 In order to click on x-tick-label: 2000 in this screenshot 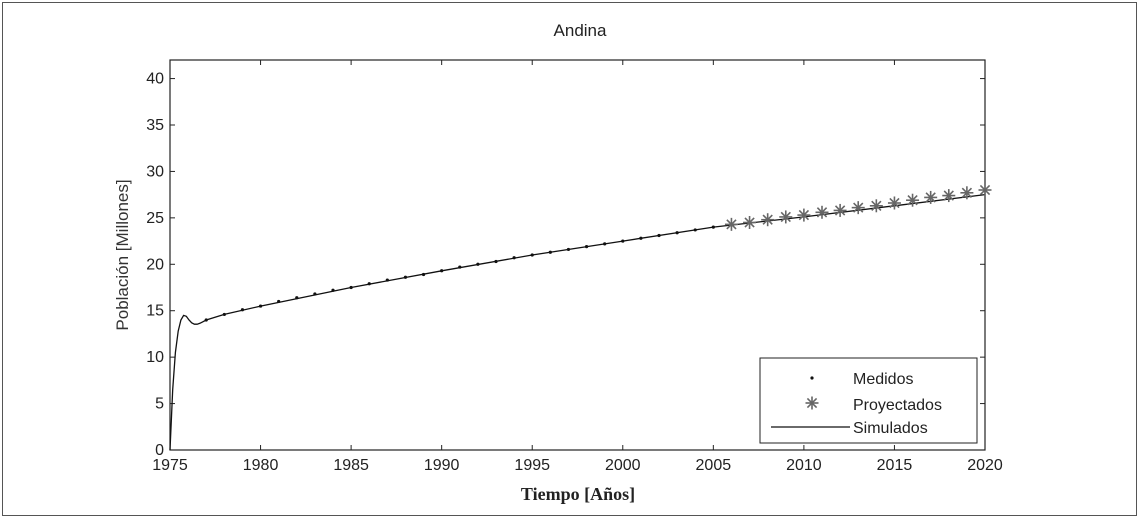, I will do `click(623, 465)`.